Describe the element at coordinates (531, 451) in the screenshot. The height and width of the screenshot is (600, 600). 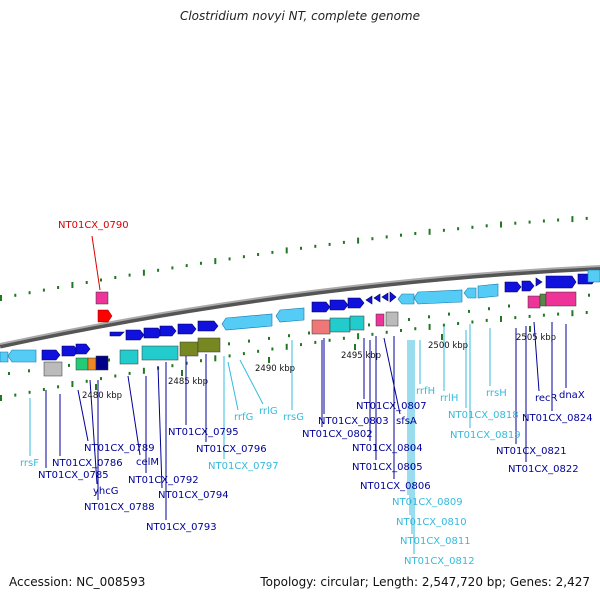
I see `gene-label: NT01CX_0821` at that location.